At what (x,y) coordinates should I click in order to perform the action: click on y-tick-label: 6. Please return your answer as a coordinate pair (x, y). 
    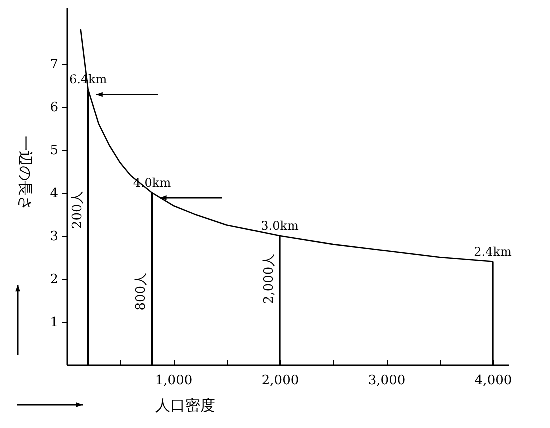
    Looking at the image, I should click on (54, 108).